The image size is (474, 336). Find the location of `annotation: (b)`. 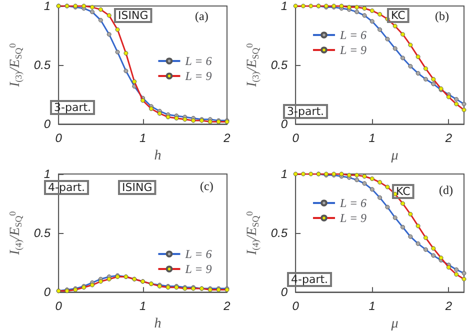

annotation: (b) is located at coordinates (442, 16).